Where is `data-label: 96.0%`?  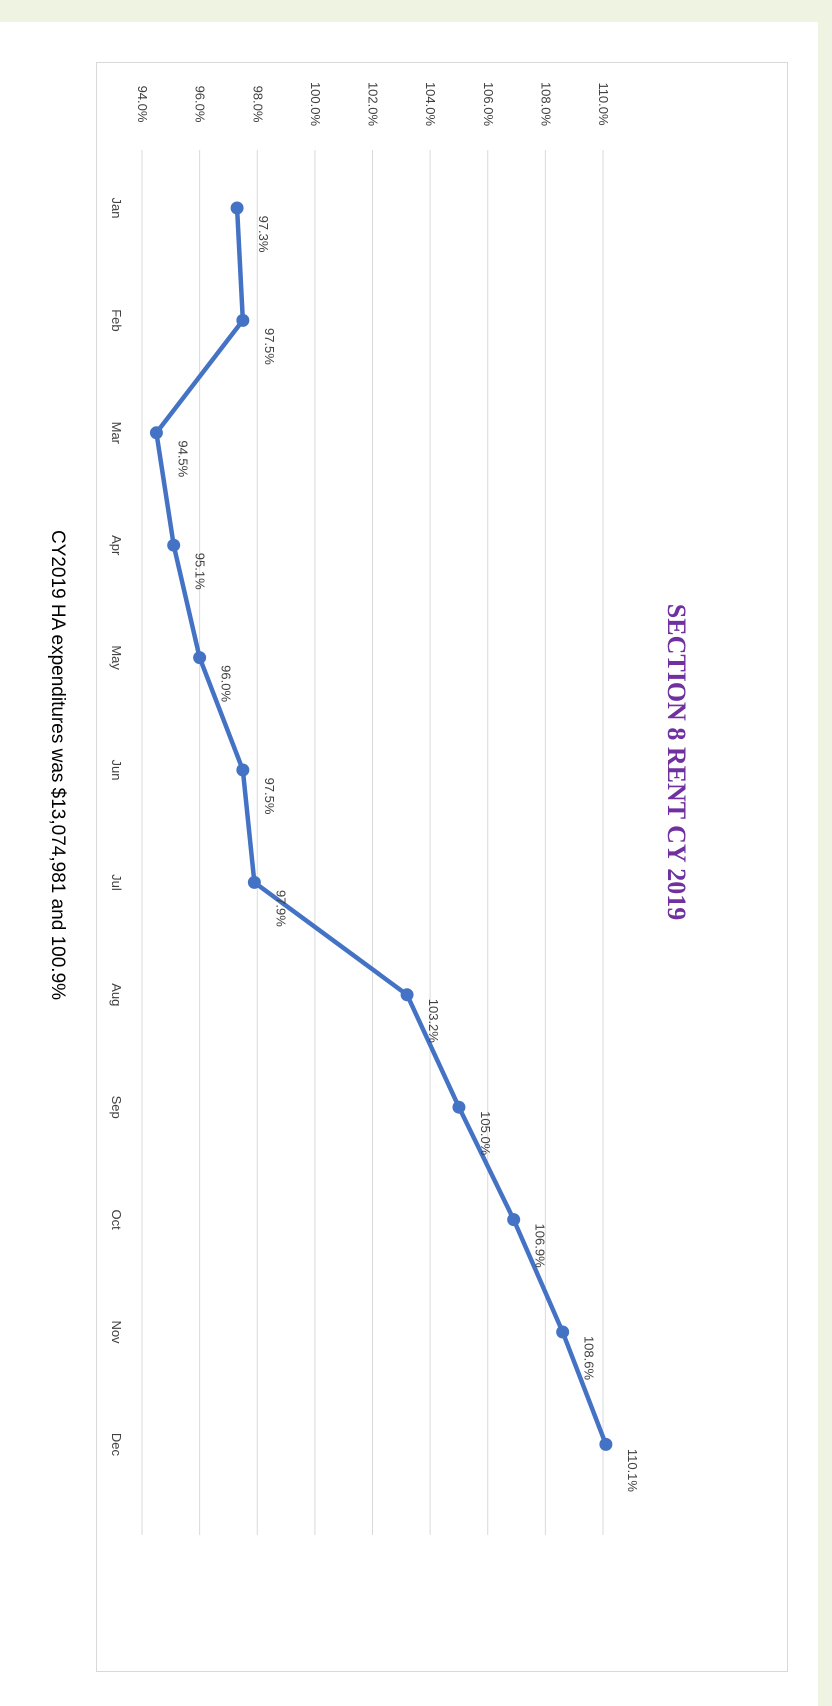
data-label: 96.0% is located at coordinates (226, 683).